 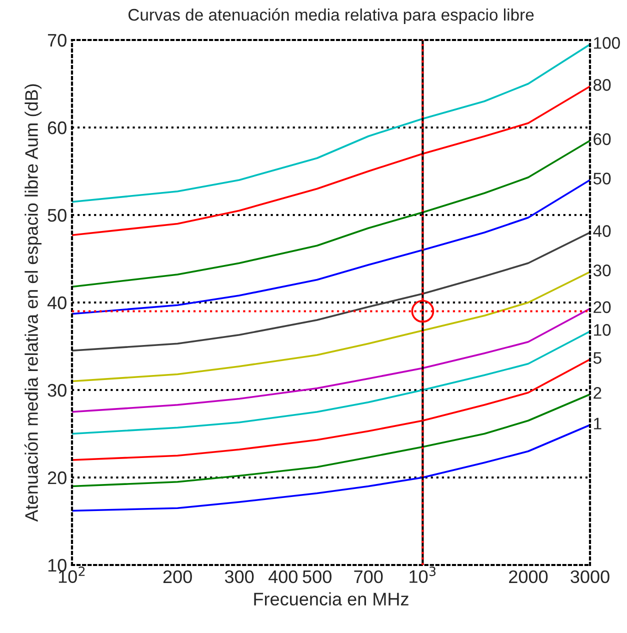 What do you see at coordinates (602, 231) in the screenshot?
I see `series-label: 40` at bounding box center [602, 231].